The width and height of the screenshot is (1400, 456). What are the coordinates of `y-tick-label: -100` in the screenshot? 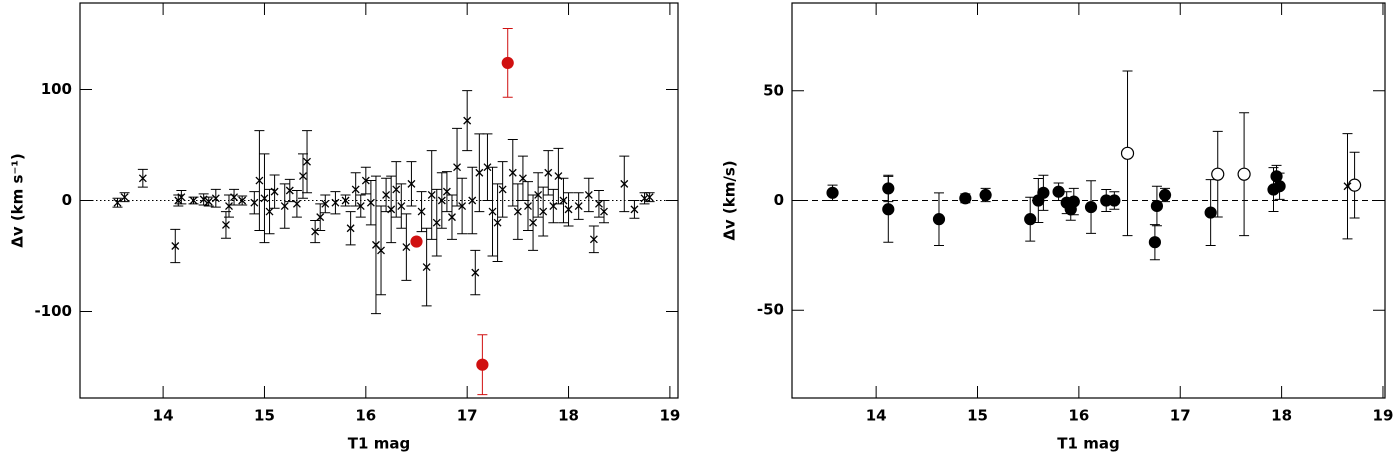 It's located at (53, 311).